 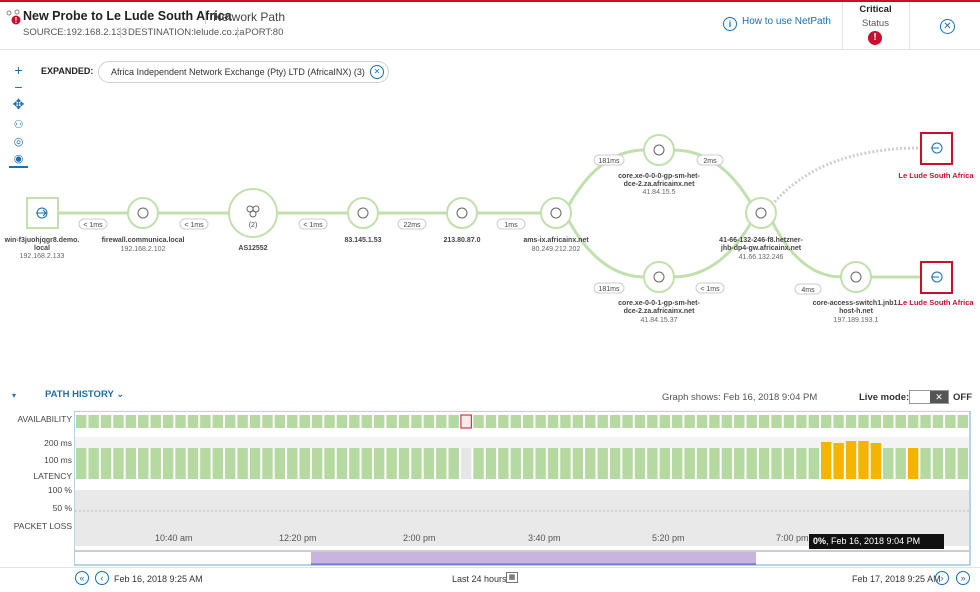 I want to click on node-ip: 197.189.193.1, so click(x=856, y=320).